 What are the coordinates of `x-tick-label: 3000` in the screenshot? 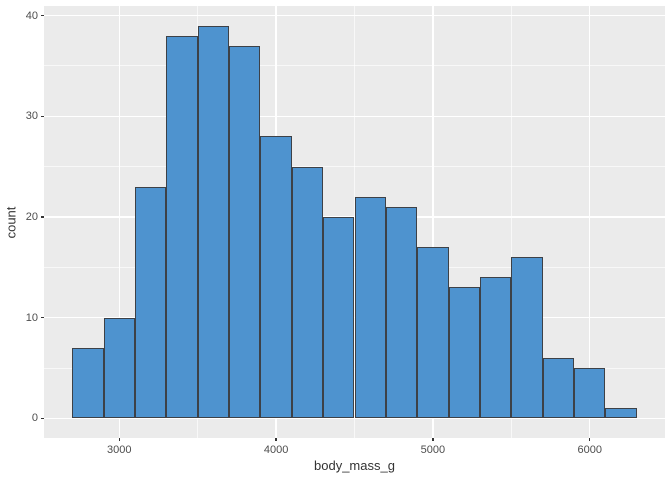 It's located at (119, 450).